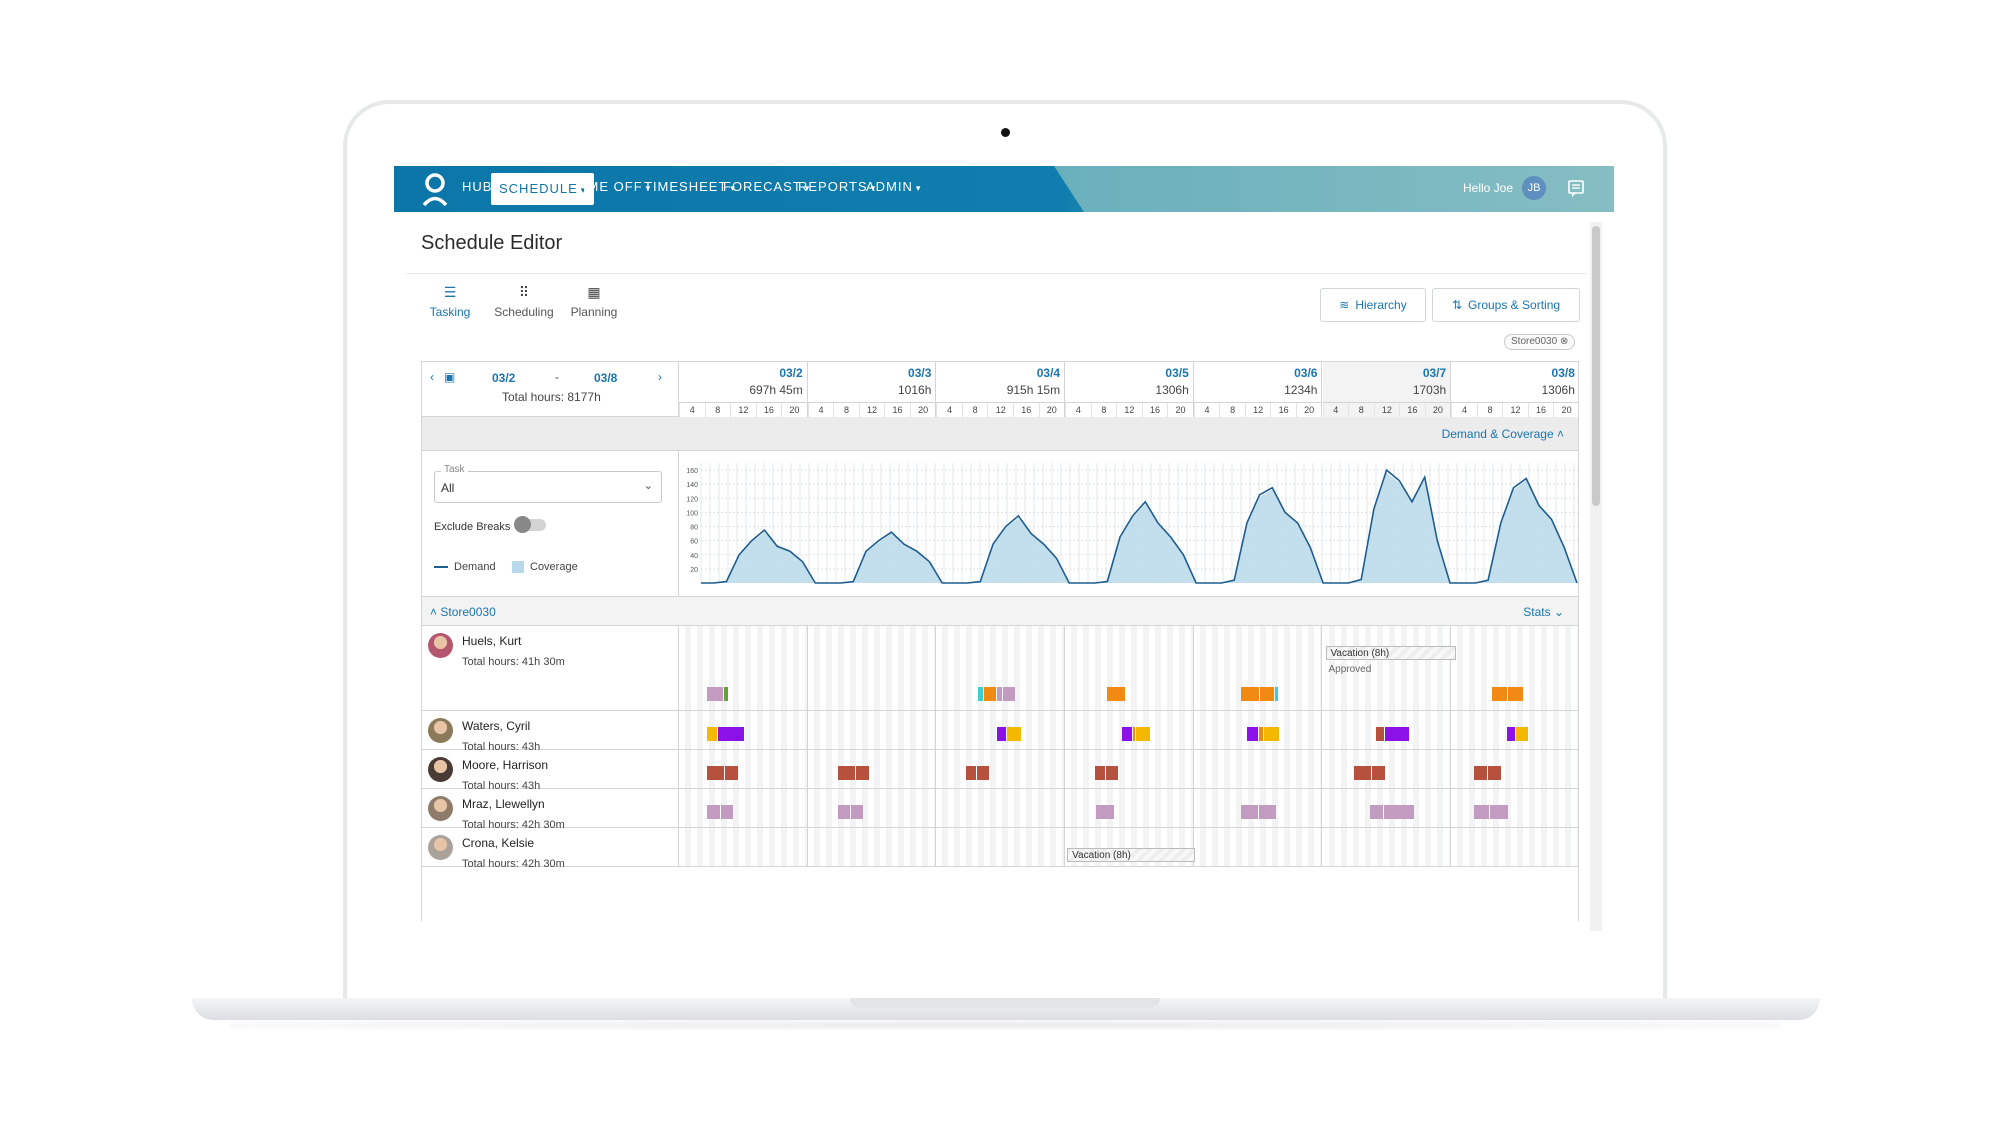 Image resolution: width=2000 pixels, height=1125 pixels. I want to click on nav-gradient, so click(1334, 189).